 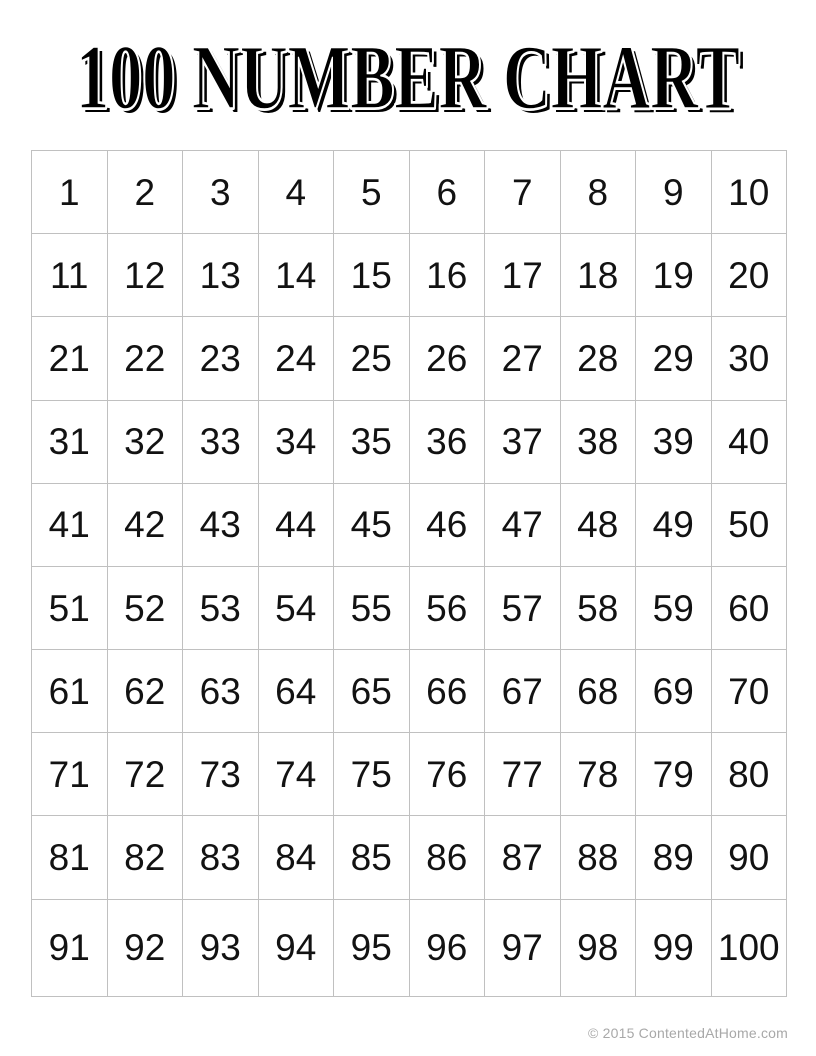 What do you see at coordinates (447, 948) in the screenshot?
I see `grid-cell-96: 96` at bounding box center [447, 948].